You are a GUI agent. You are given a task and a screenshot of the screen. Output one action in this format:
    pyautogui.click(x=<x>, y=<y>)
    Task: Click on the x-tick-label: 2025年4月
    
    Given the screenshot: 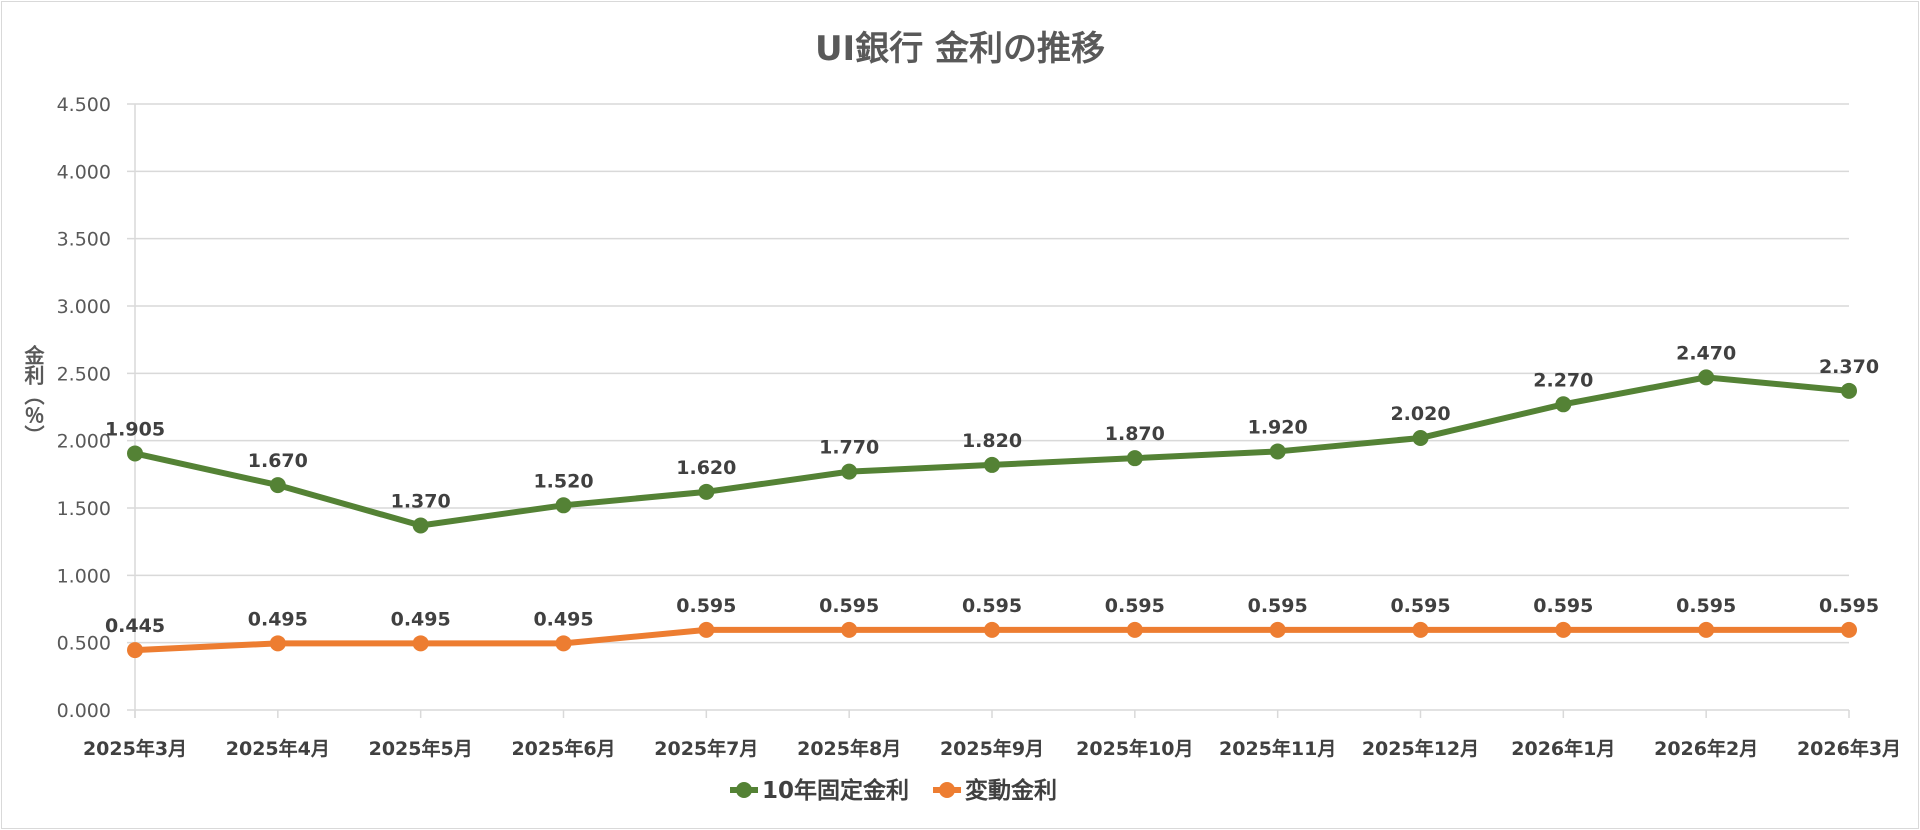 What is the action you would take?
    pyautogui.click(x=278, y=748)
    